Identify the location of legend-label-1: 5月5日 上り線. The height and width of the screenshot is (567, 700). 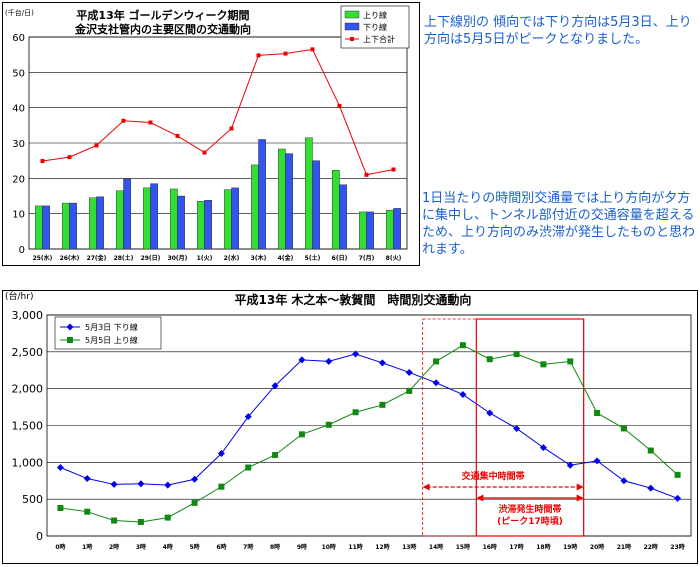
(111, 340).